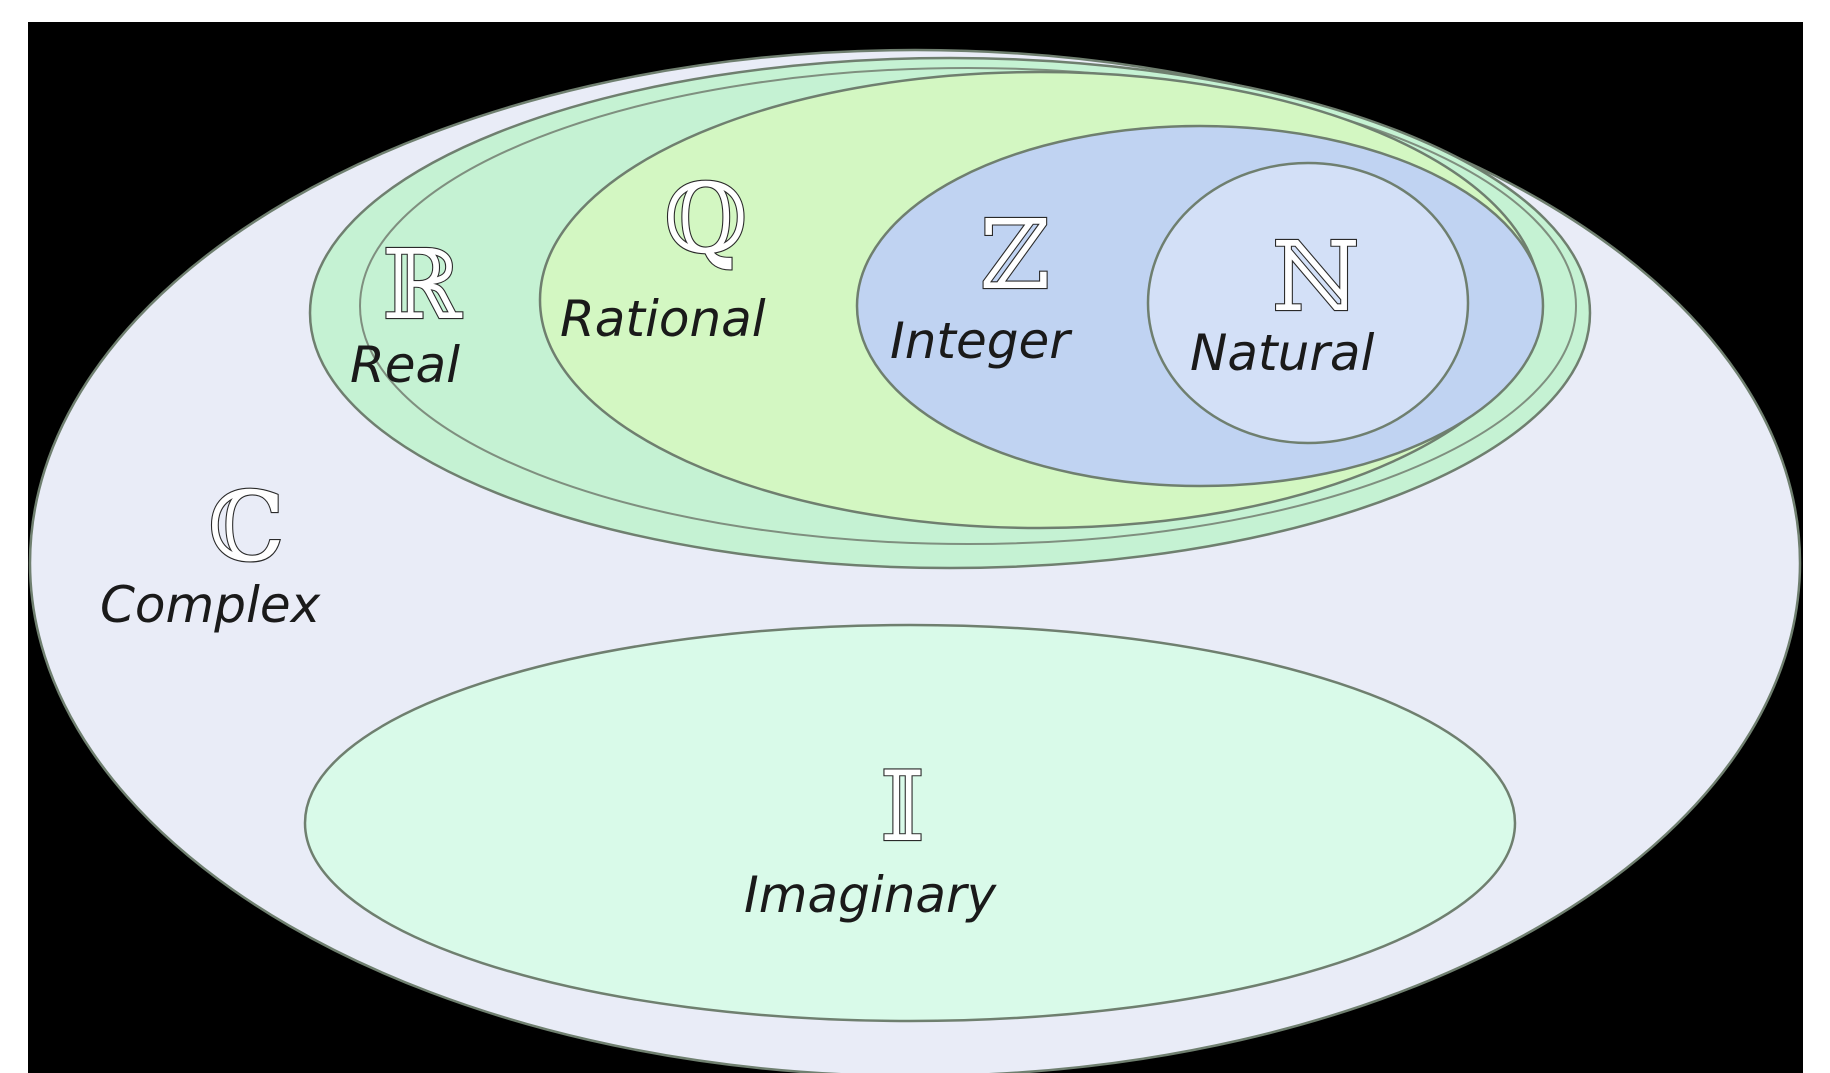 The height and width of the screenshot is (1073, 1830). Describe the element at coordinates (871, 895) in the screenshot. I see `imaginary-set-label: Imaginary` at that location.